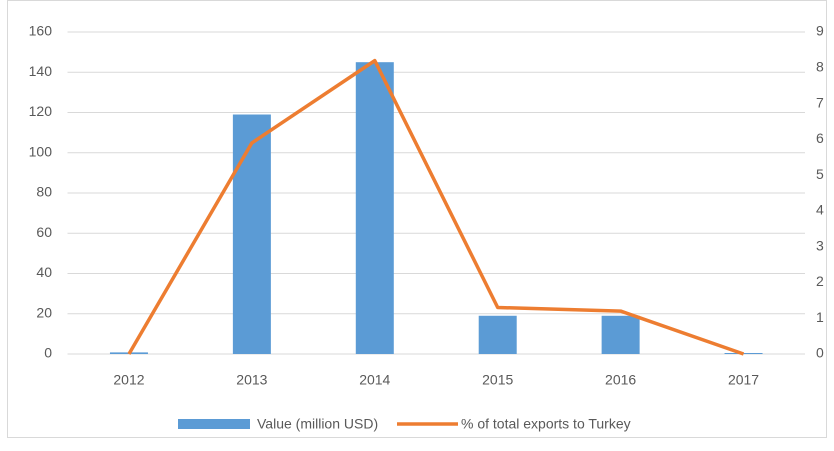 The width and height of the screenshot is (834, 451). What do you see at coordinates (41, 31) in the screenshot?
I see `y-tick-label: 160` at bounding box center [41, 31].